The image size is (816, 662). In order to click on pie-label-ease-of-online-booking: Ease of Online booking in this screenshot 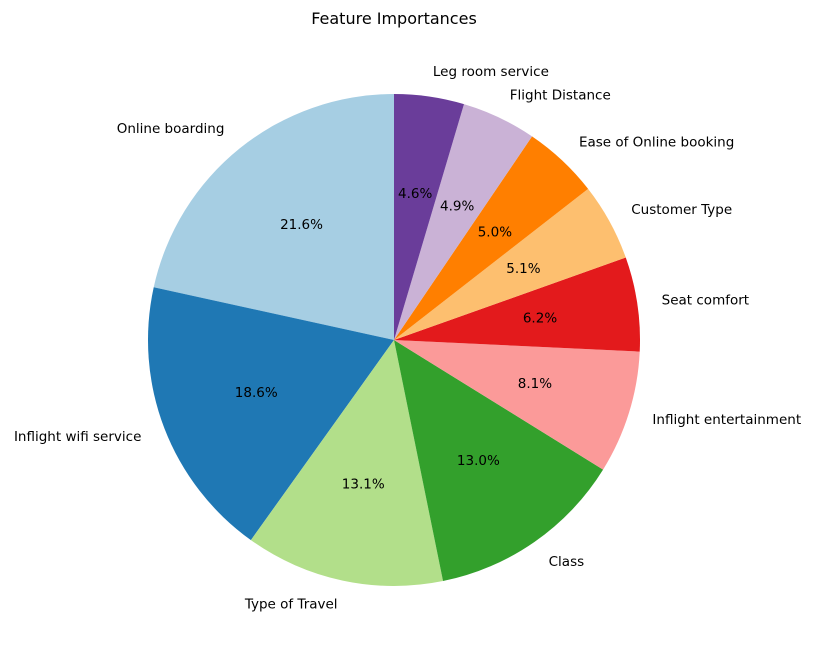, I will do `click(656, 142)`.